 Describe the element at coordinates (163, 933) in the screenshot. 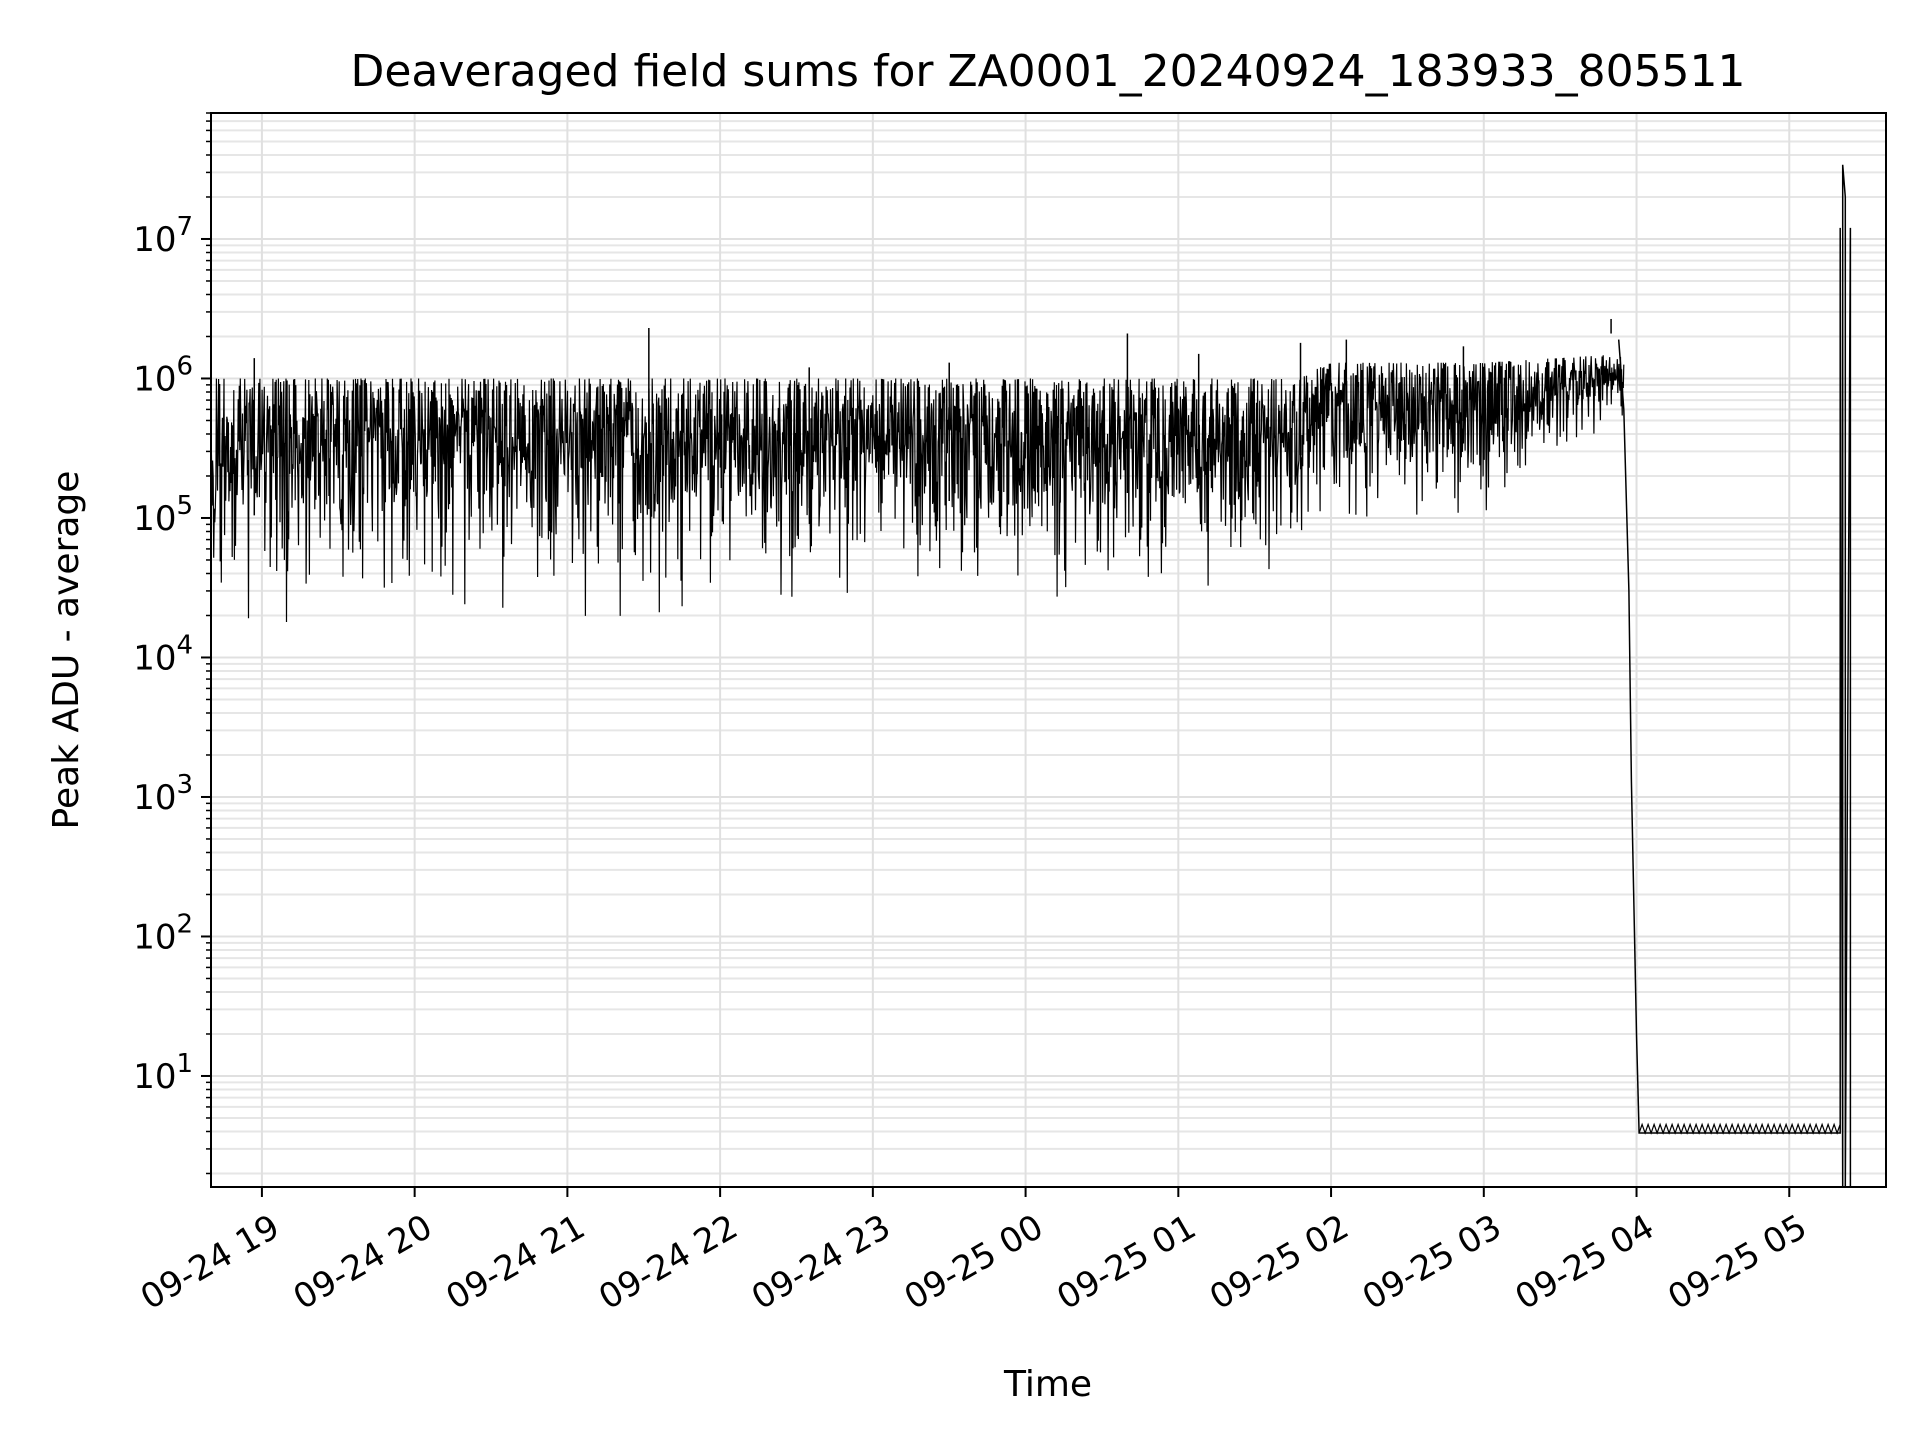

I see `y-tick-label: 10²` at that location.